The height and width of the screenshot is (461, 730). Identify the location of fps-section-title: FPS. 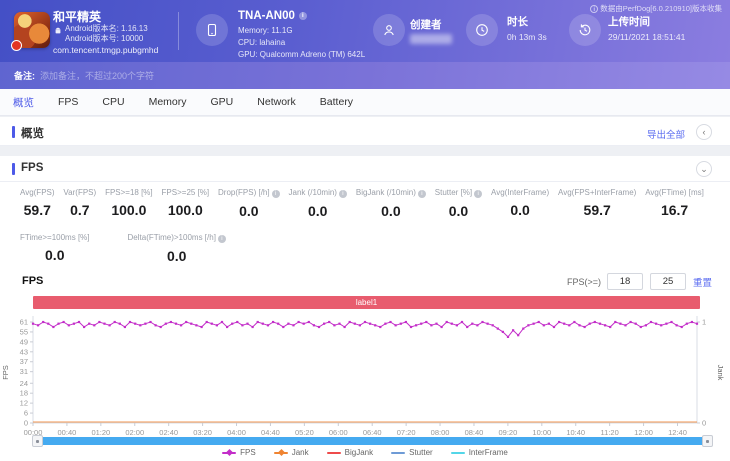
(32, 168).